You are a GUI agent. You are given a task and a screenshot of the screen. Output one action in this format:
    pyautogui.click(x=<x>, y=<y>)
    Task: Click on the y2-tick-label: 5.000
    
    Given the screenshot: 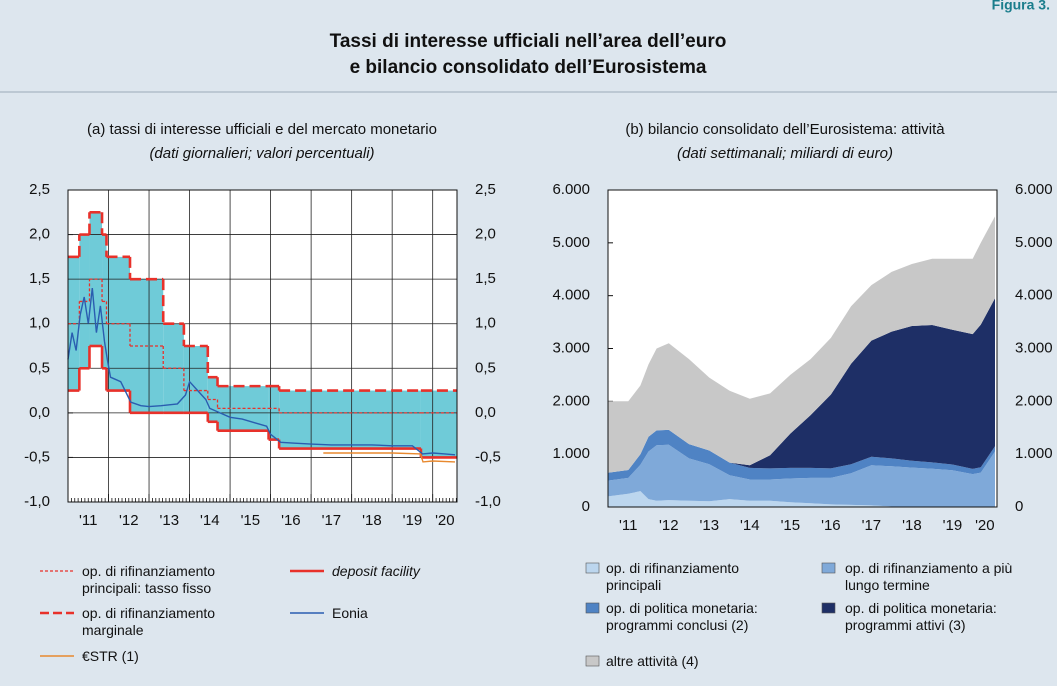 What is the action you would take?
    pyautogui.click(x=1034, y=242)
    